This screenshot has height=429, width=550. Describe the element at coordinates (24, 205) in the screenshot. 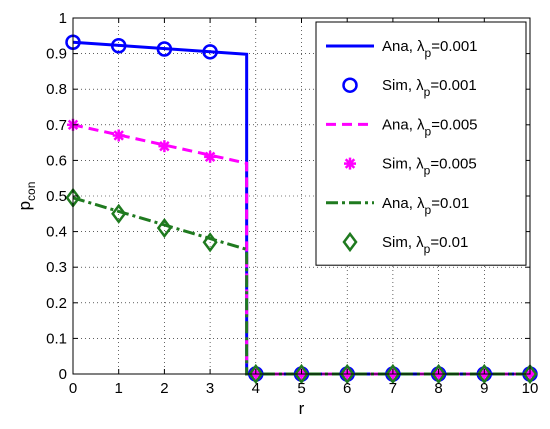

I see `y-axis-label-main: p` at that location.